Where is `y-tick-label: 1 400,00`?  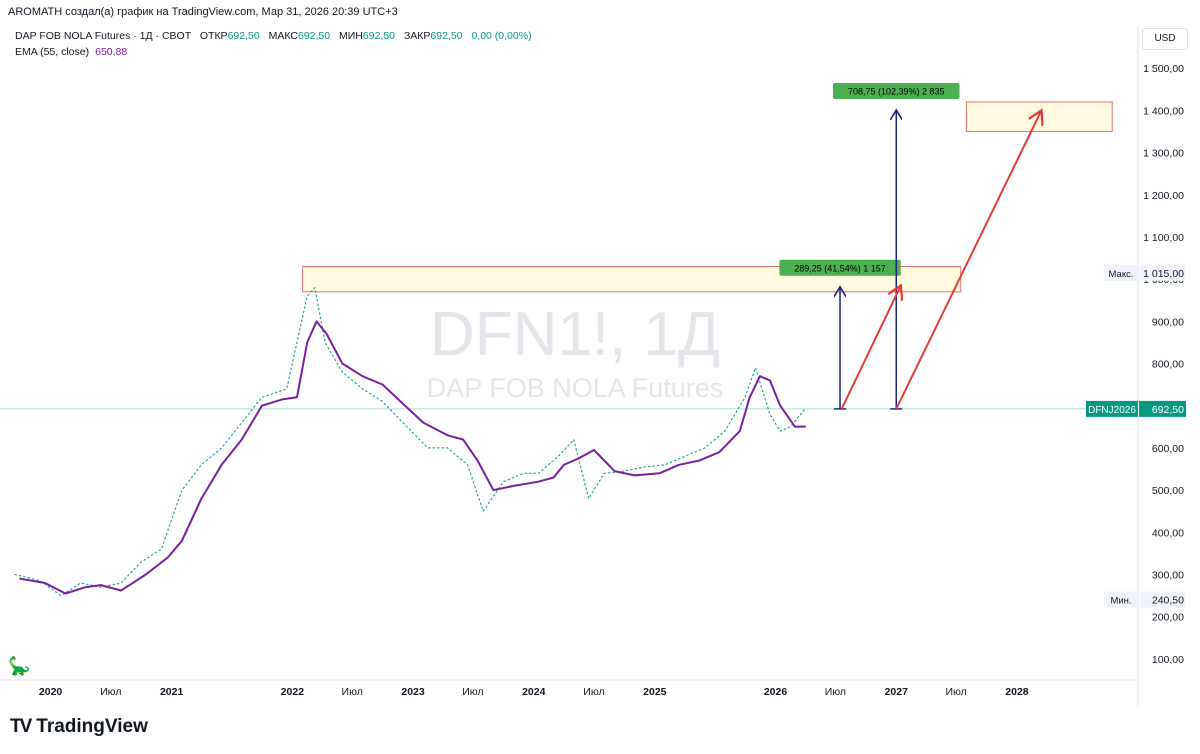
y-tick-label: 1 400,00 is located at coordinates (1163, 111).